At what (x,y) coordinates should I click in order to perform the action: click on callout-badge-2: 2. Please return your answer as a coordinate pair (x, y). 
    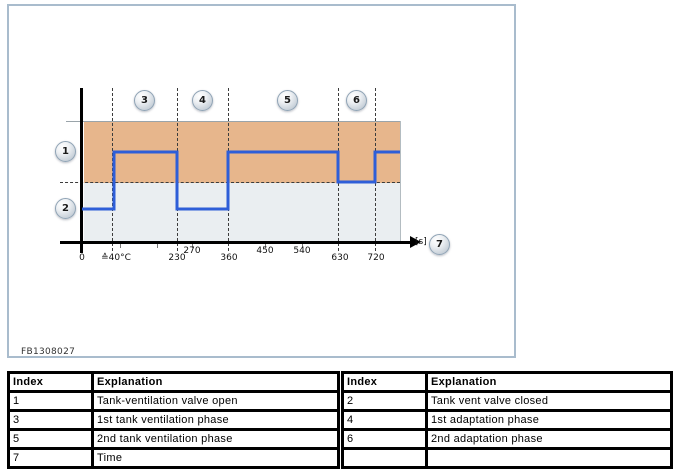
    Looking at the image, I should click on (65, 208).